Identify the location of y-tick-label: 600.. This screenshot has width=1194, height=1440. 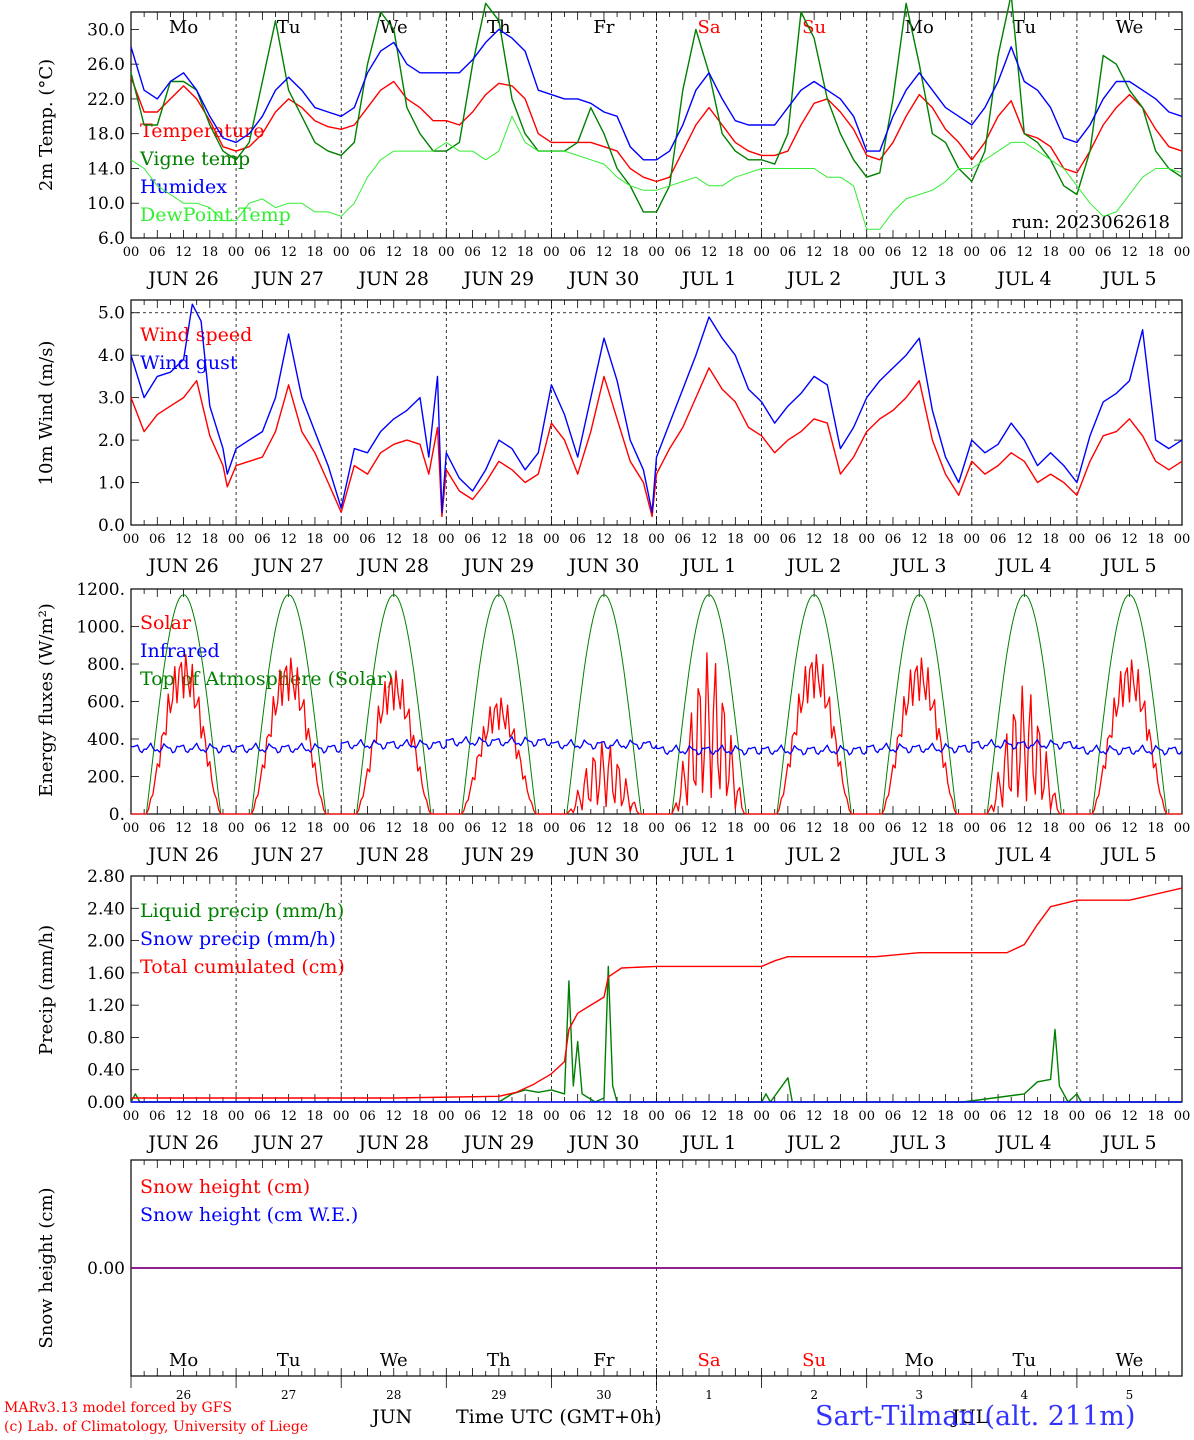
(106, 703).